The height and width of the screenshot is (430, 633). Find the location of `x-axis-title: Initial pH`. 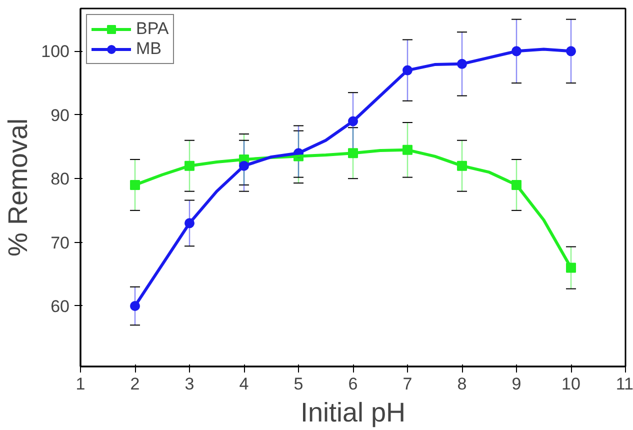

x-axis-title: Initial pH is located at coordinates (353, 413).